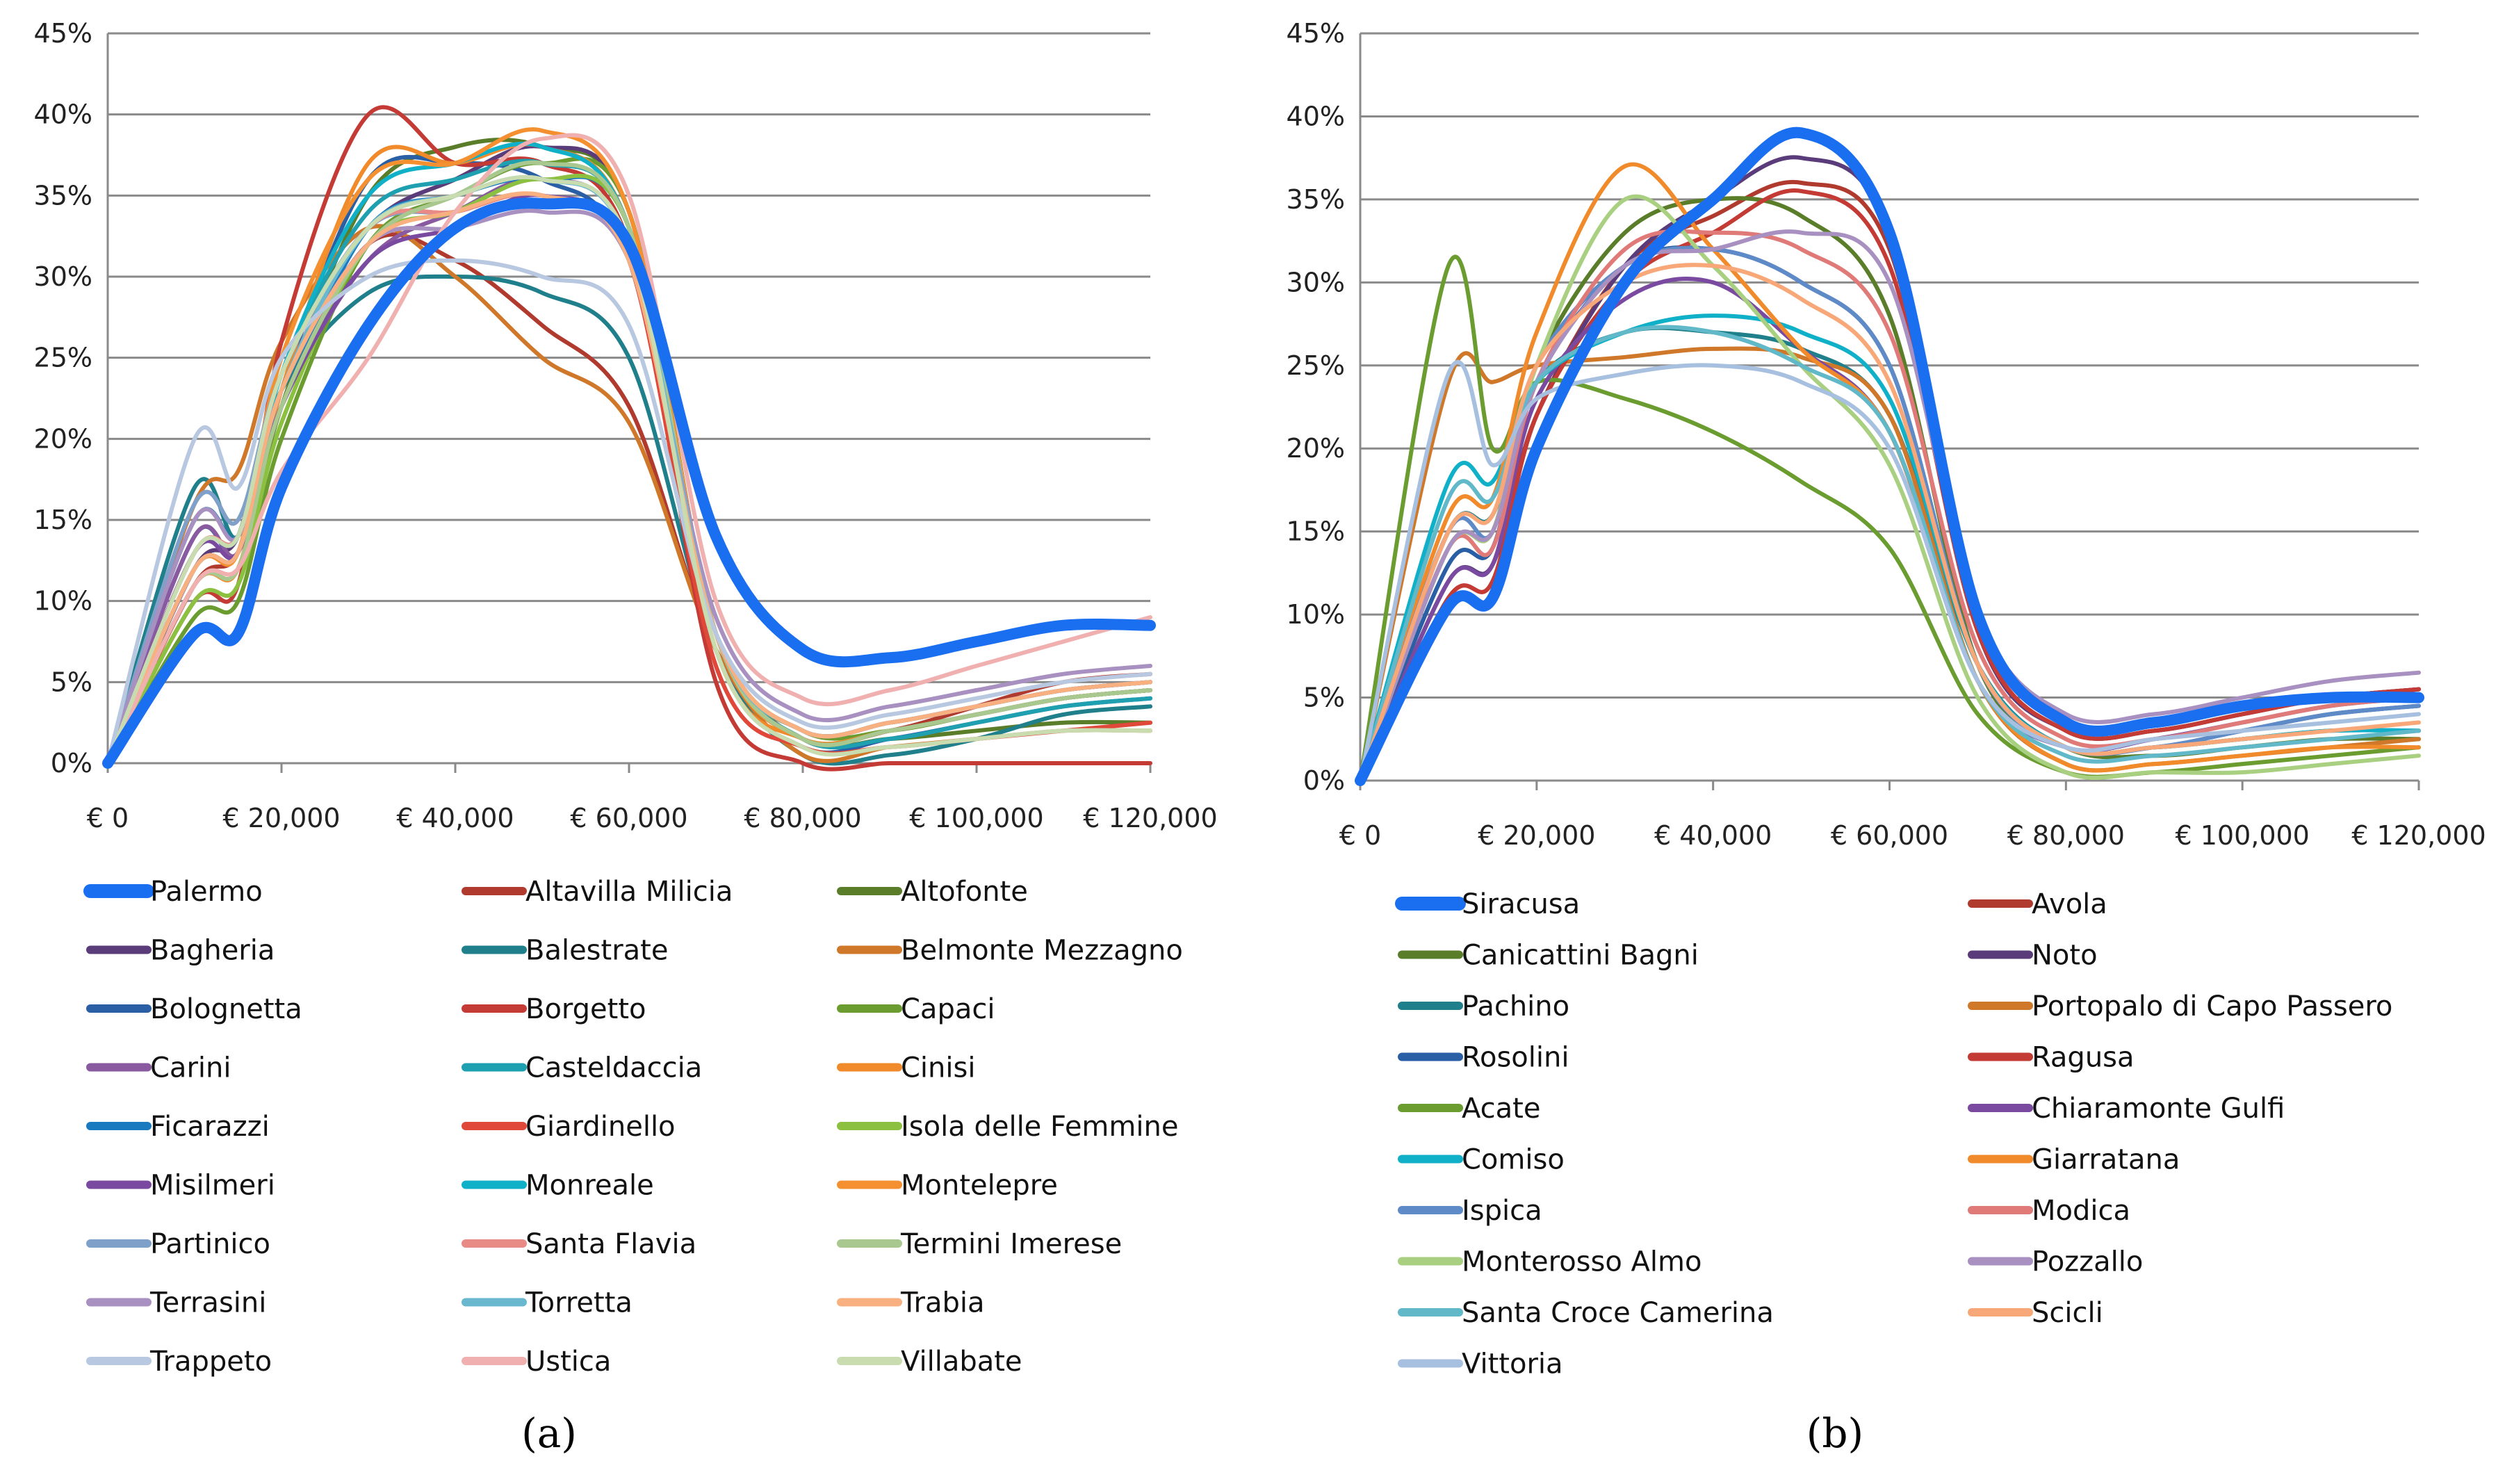  I want to click on legend-item-pozzallo: Pozzallo, so click(2055, 1262).